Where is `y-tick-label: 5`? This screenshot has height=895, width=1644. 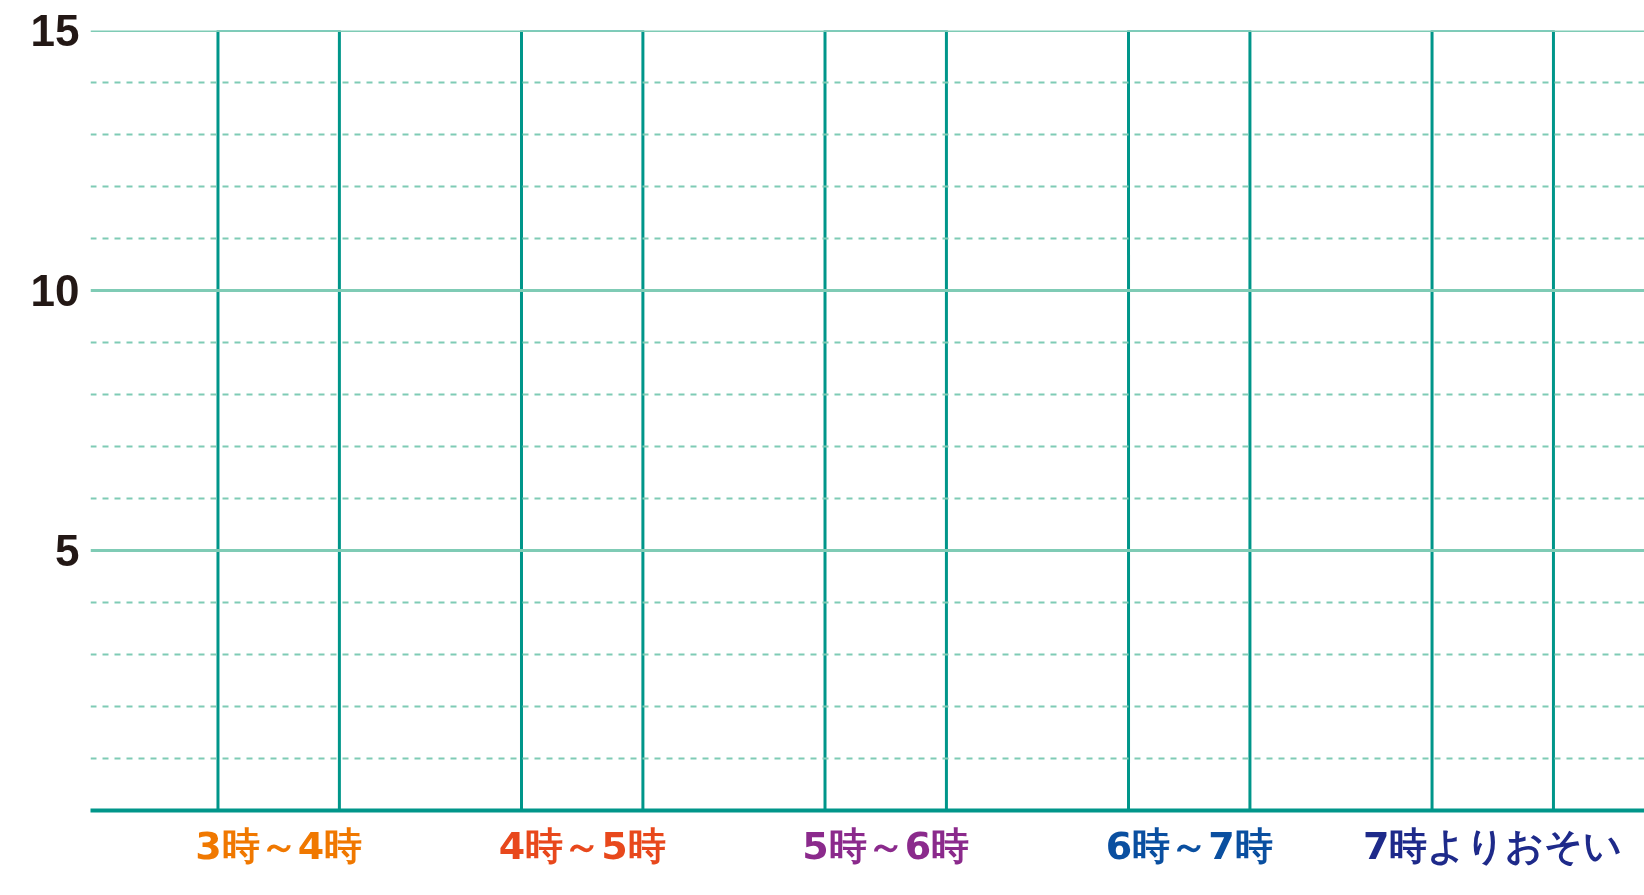
y-tick-label: 5 is located at coordinates (67, 550).